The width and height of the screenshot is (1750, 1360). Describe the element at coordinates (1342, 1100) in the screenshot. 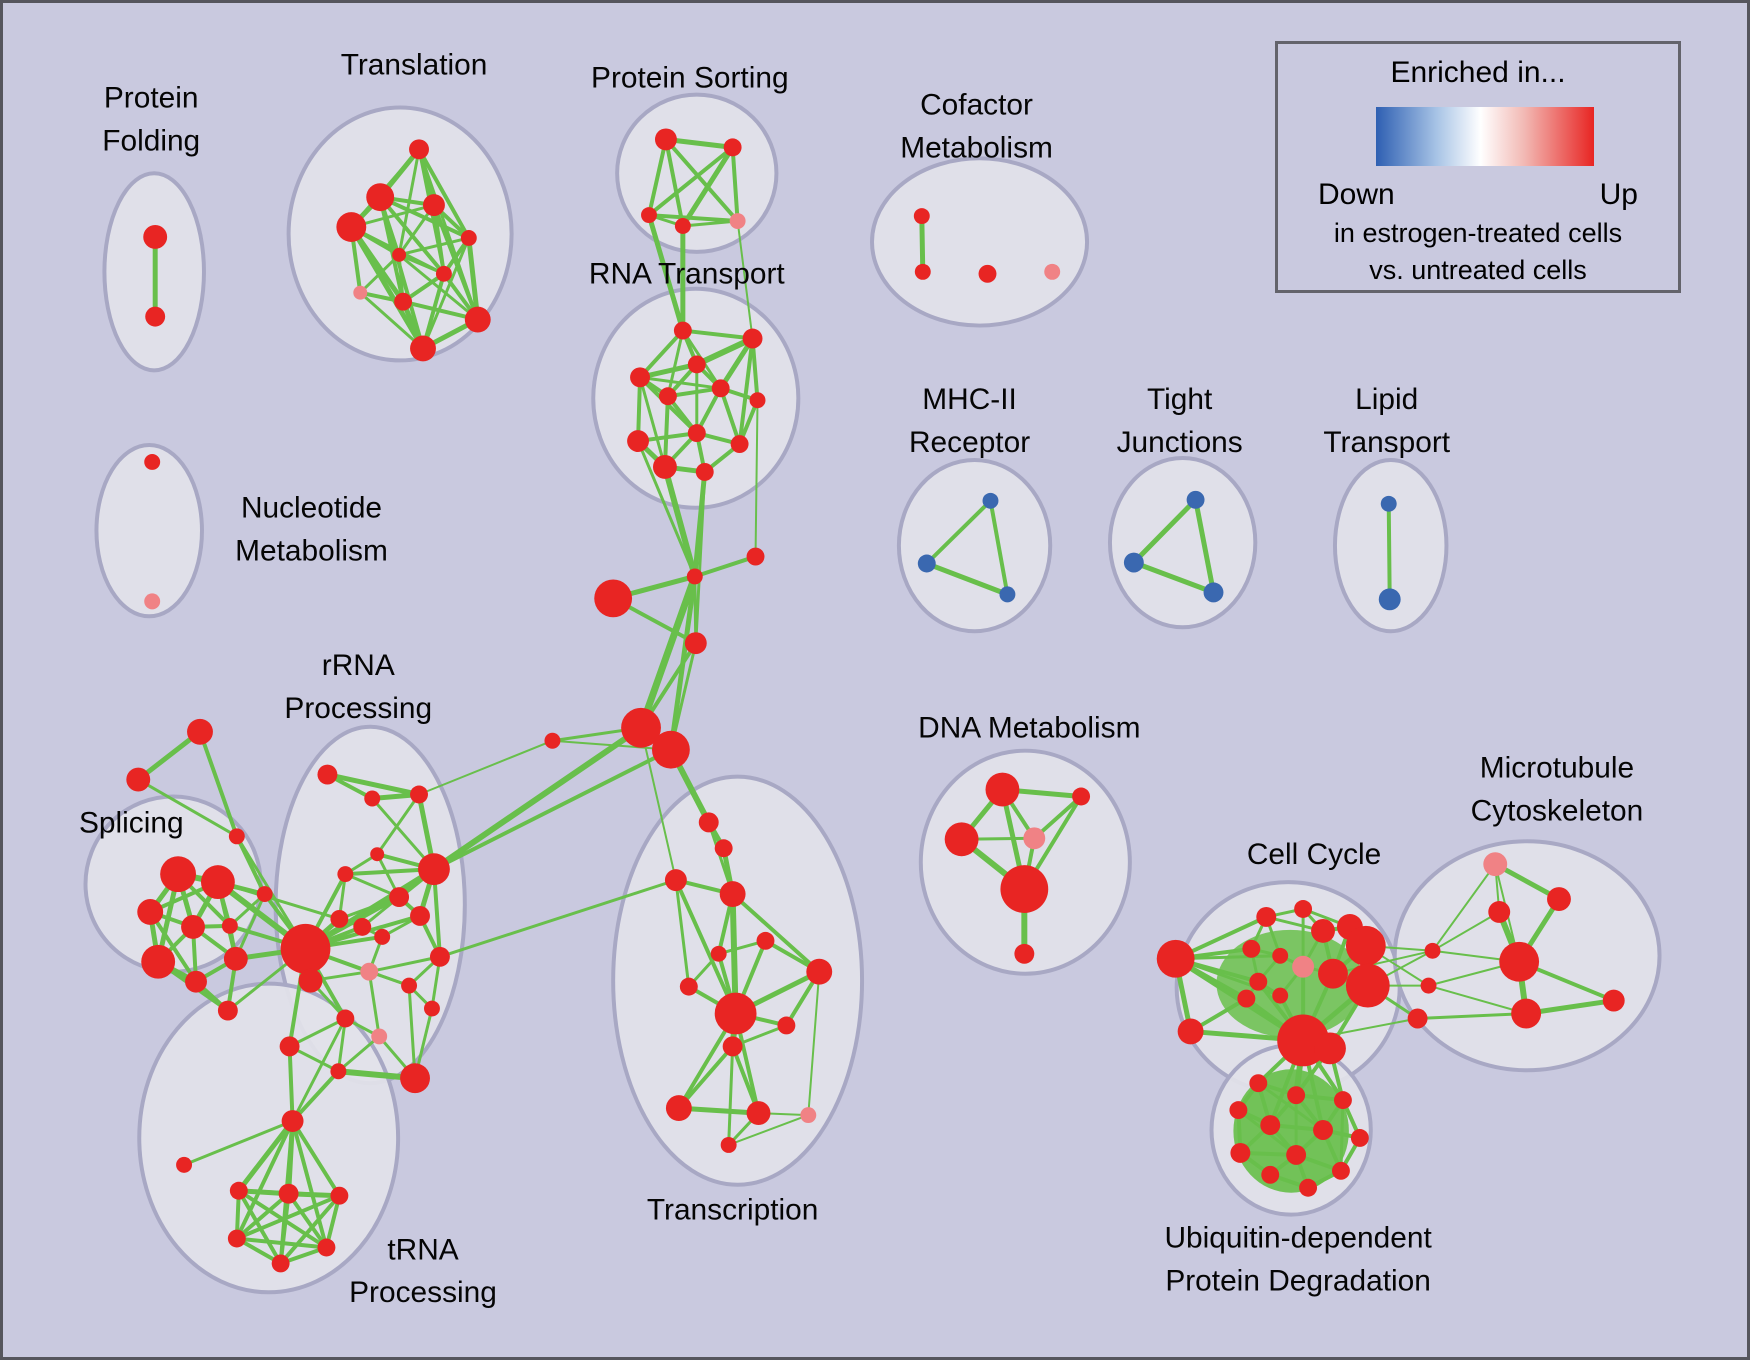

I see `gene-set-node-ub2-up` at that location.